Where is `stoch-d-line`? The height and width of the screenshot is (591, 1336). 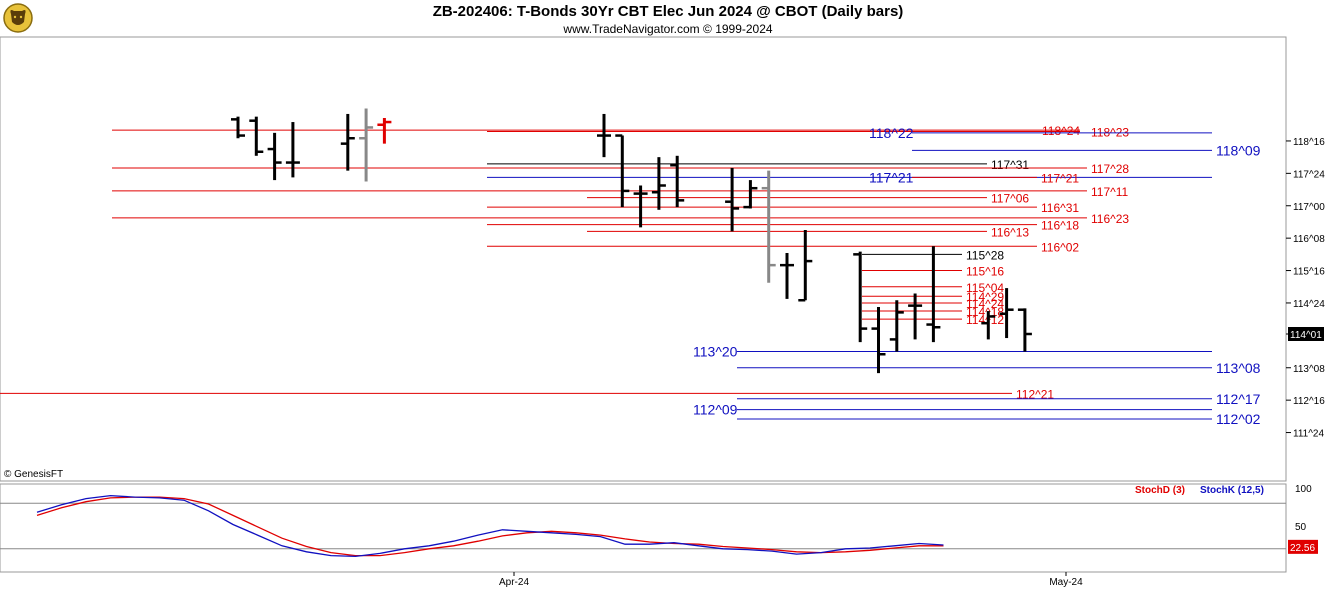
stoch-d-line is located at coordinates (490, 526).